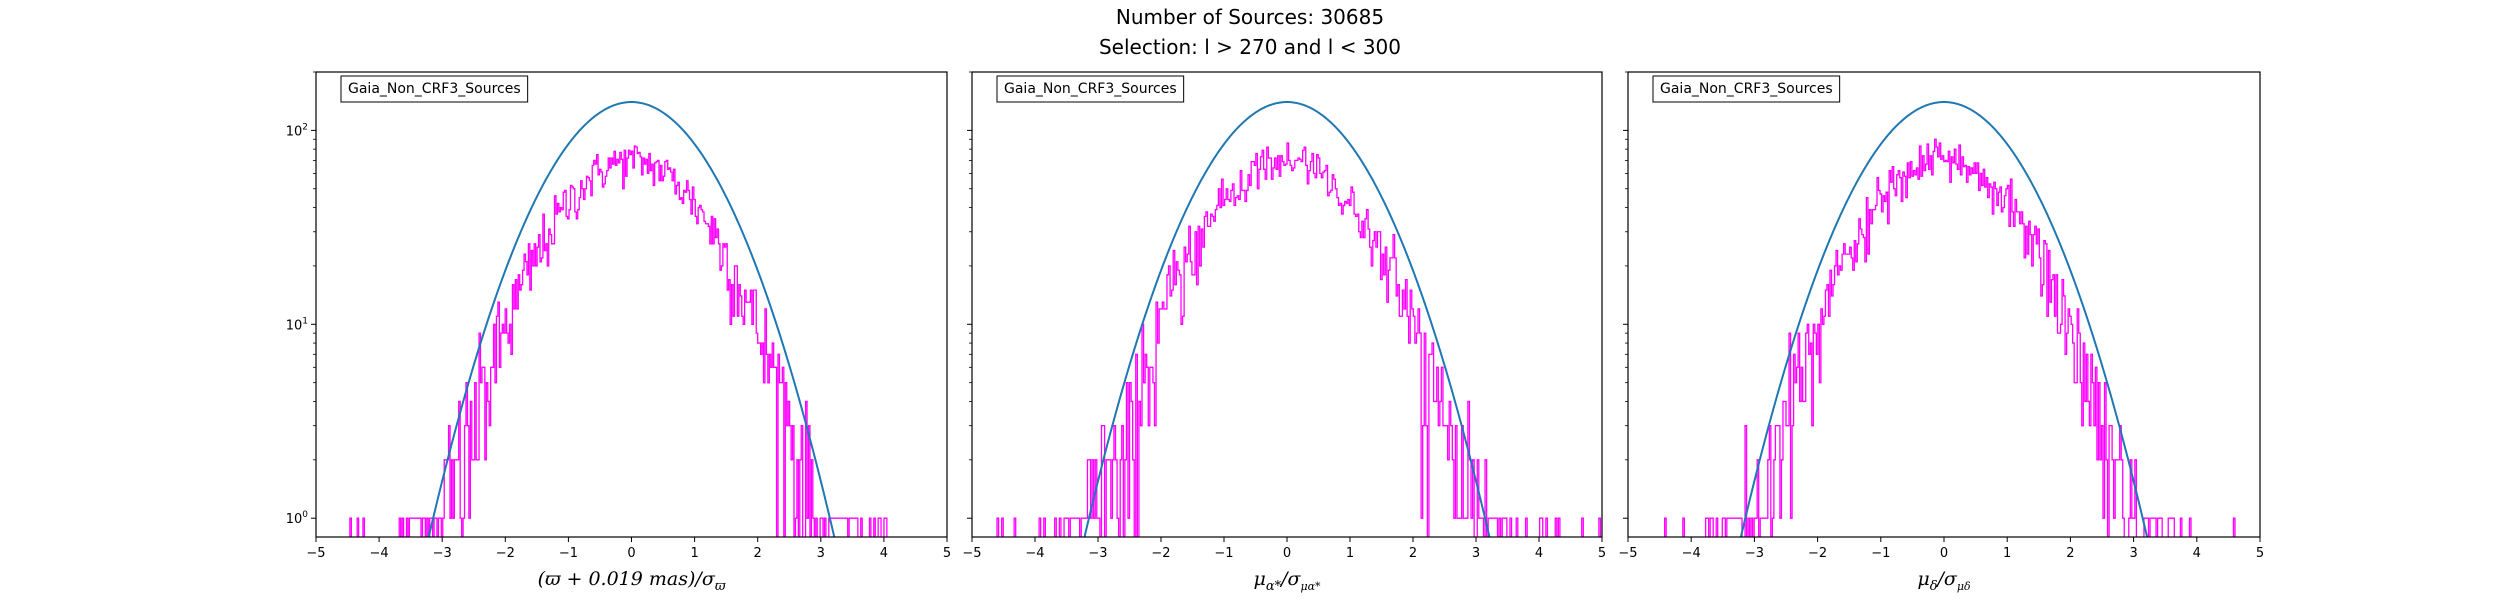  Describe the element at coordinates (297, 518) in the screenshot. I see `y-tick-label: 10⁰` at that location.